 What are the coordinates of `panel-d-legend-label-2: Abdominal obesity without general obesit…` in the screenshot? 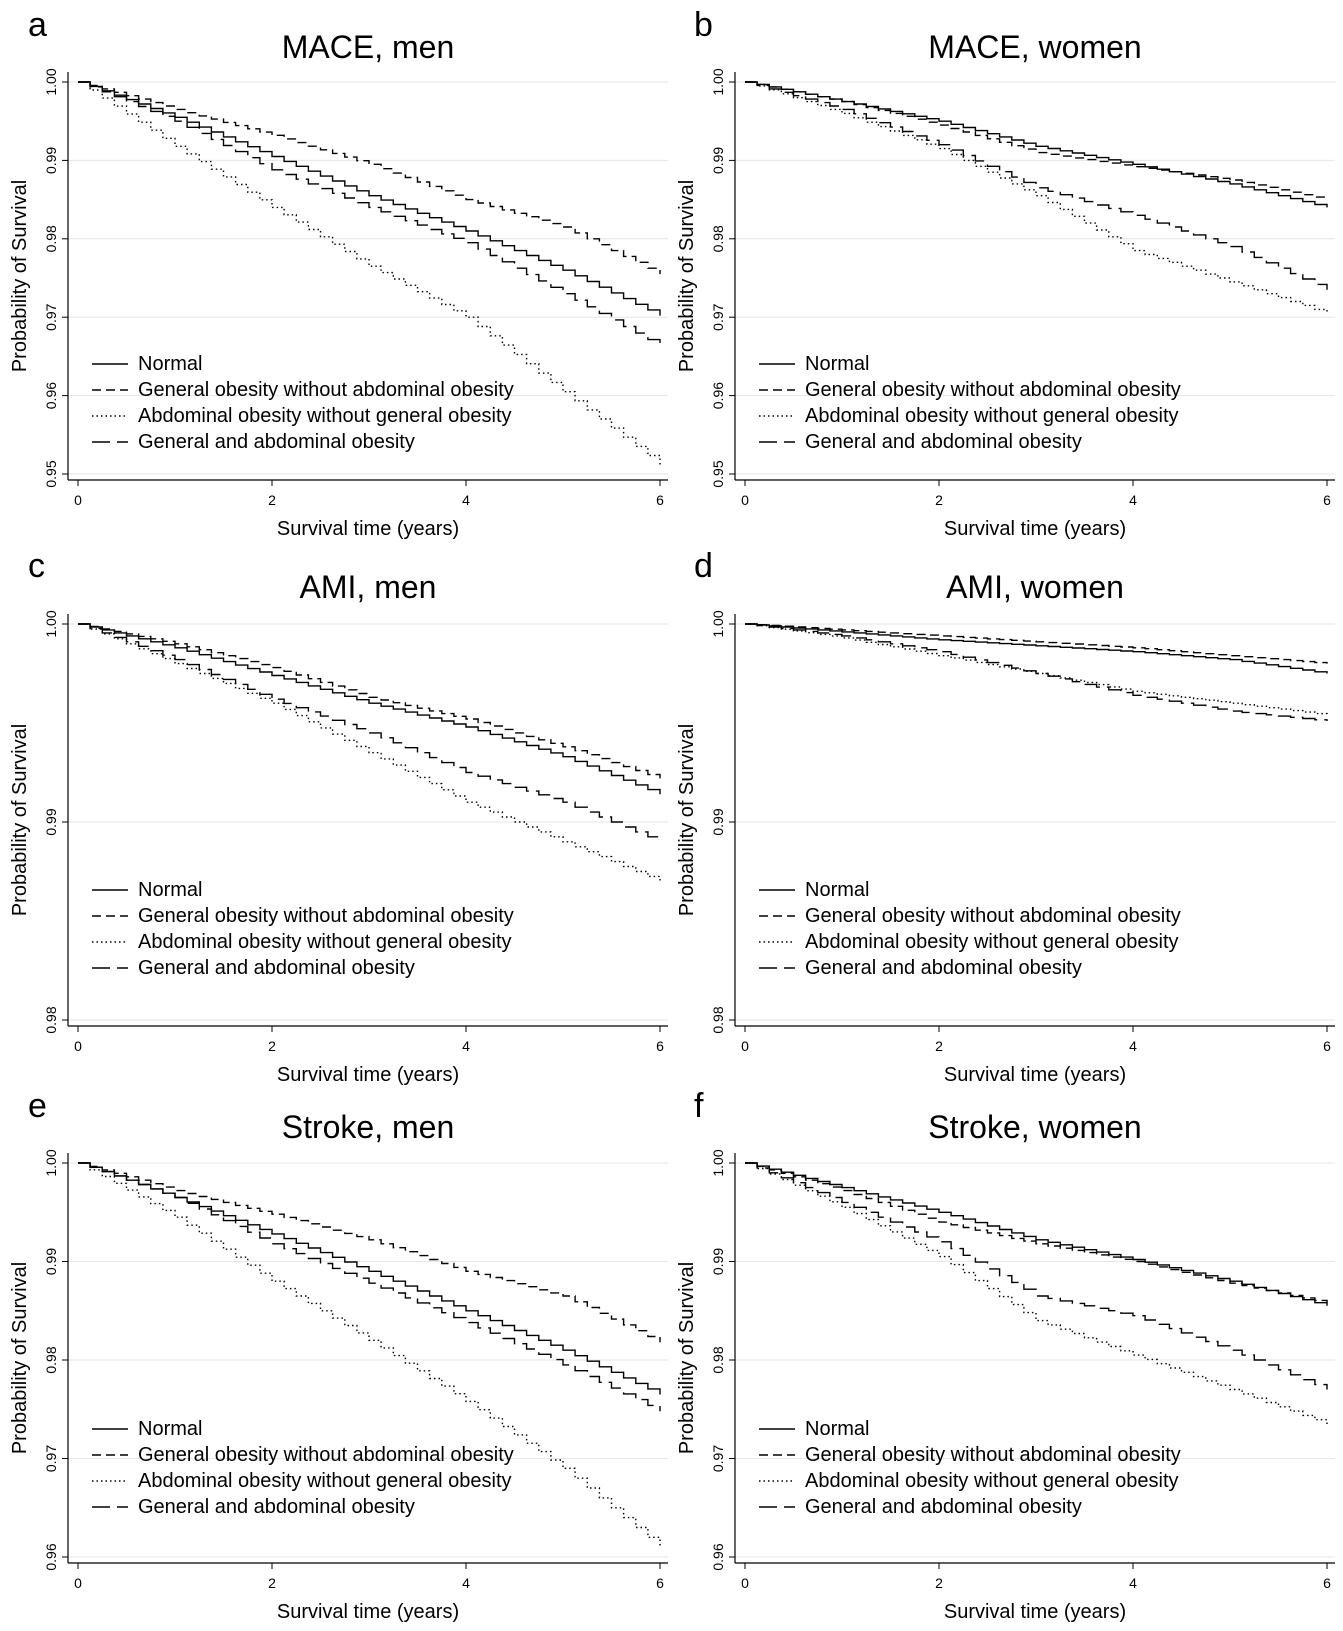 It's located at (992, 942).